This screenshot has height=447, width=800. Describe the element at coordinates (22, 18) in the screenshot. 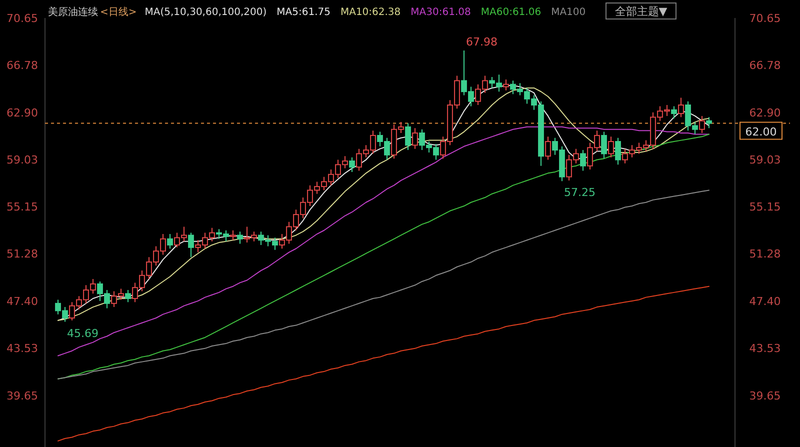

I see `y-tick-label: 70.65` at that location.